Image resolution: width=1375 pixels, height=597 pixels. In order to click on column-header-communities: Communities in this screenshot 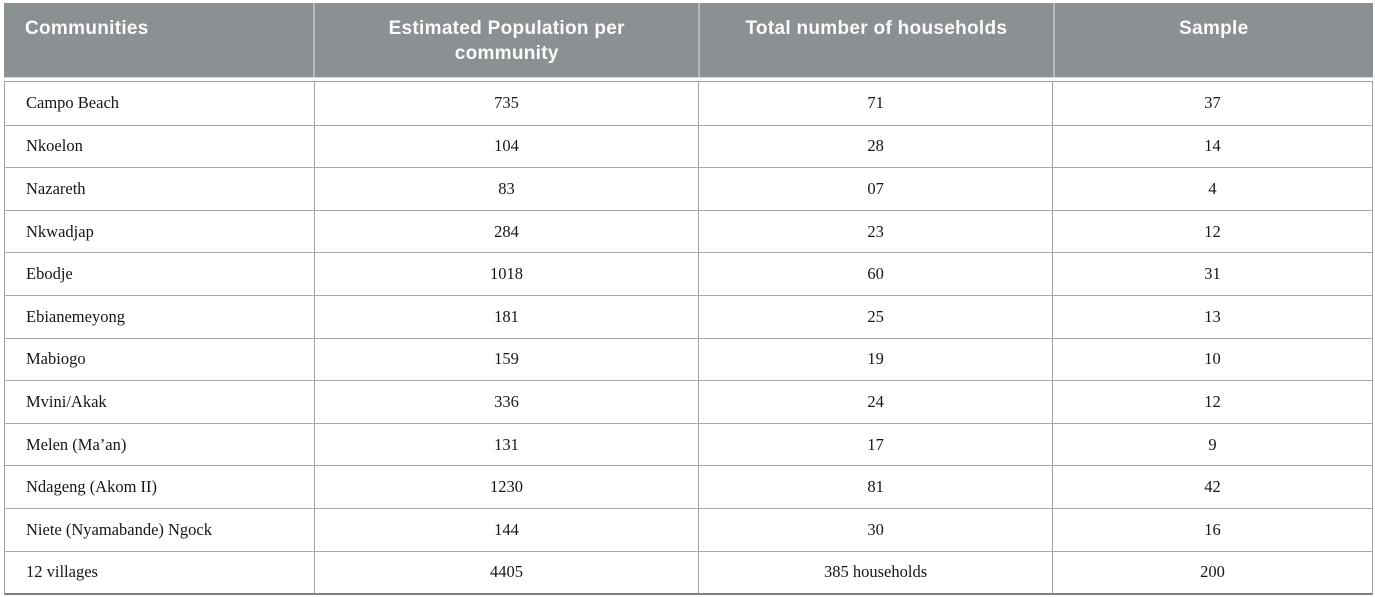, I will do `click(158, 40)`.